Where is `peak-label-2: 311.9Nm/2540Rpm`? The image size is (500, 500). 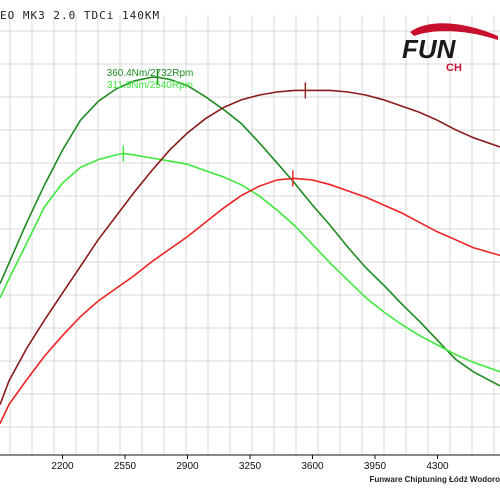
peak-label-2: 311.9Nm/2540Rpm is located at coordinates (150, 85).